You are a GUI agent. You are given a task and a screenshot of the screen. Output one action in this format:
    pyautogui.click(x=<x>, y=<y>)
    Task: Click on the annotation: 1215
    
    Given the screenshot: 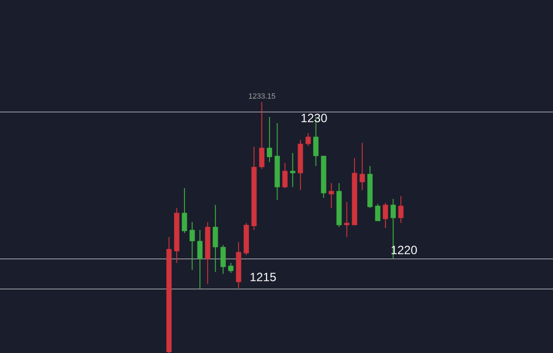 What is the action you would take?
    pyautogui.click(x=263, y=277)
    